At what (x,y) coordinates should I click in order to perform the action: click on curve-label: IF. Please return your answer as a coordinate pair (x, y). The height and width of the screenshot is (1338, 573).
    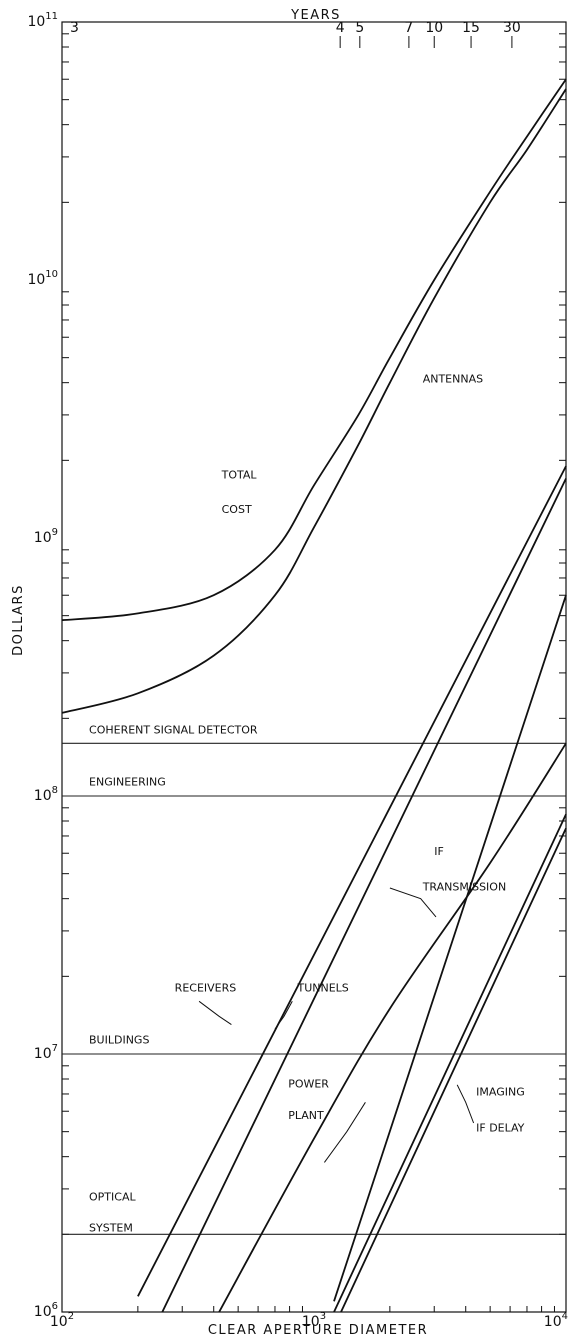
    Looking at the image, I should click on (439, 851).